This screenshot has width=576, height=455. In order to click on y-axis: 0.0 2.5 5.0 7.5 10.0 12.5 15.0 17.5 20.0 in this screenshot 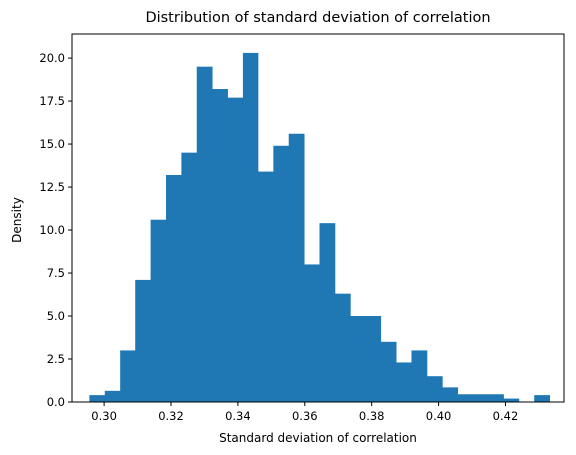, I will do `click(55, 230)`.